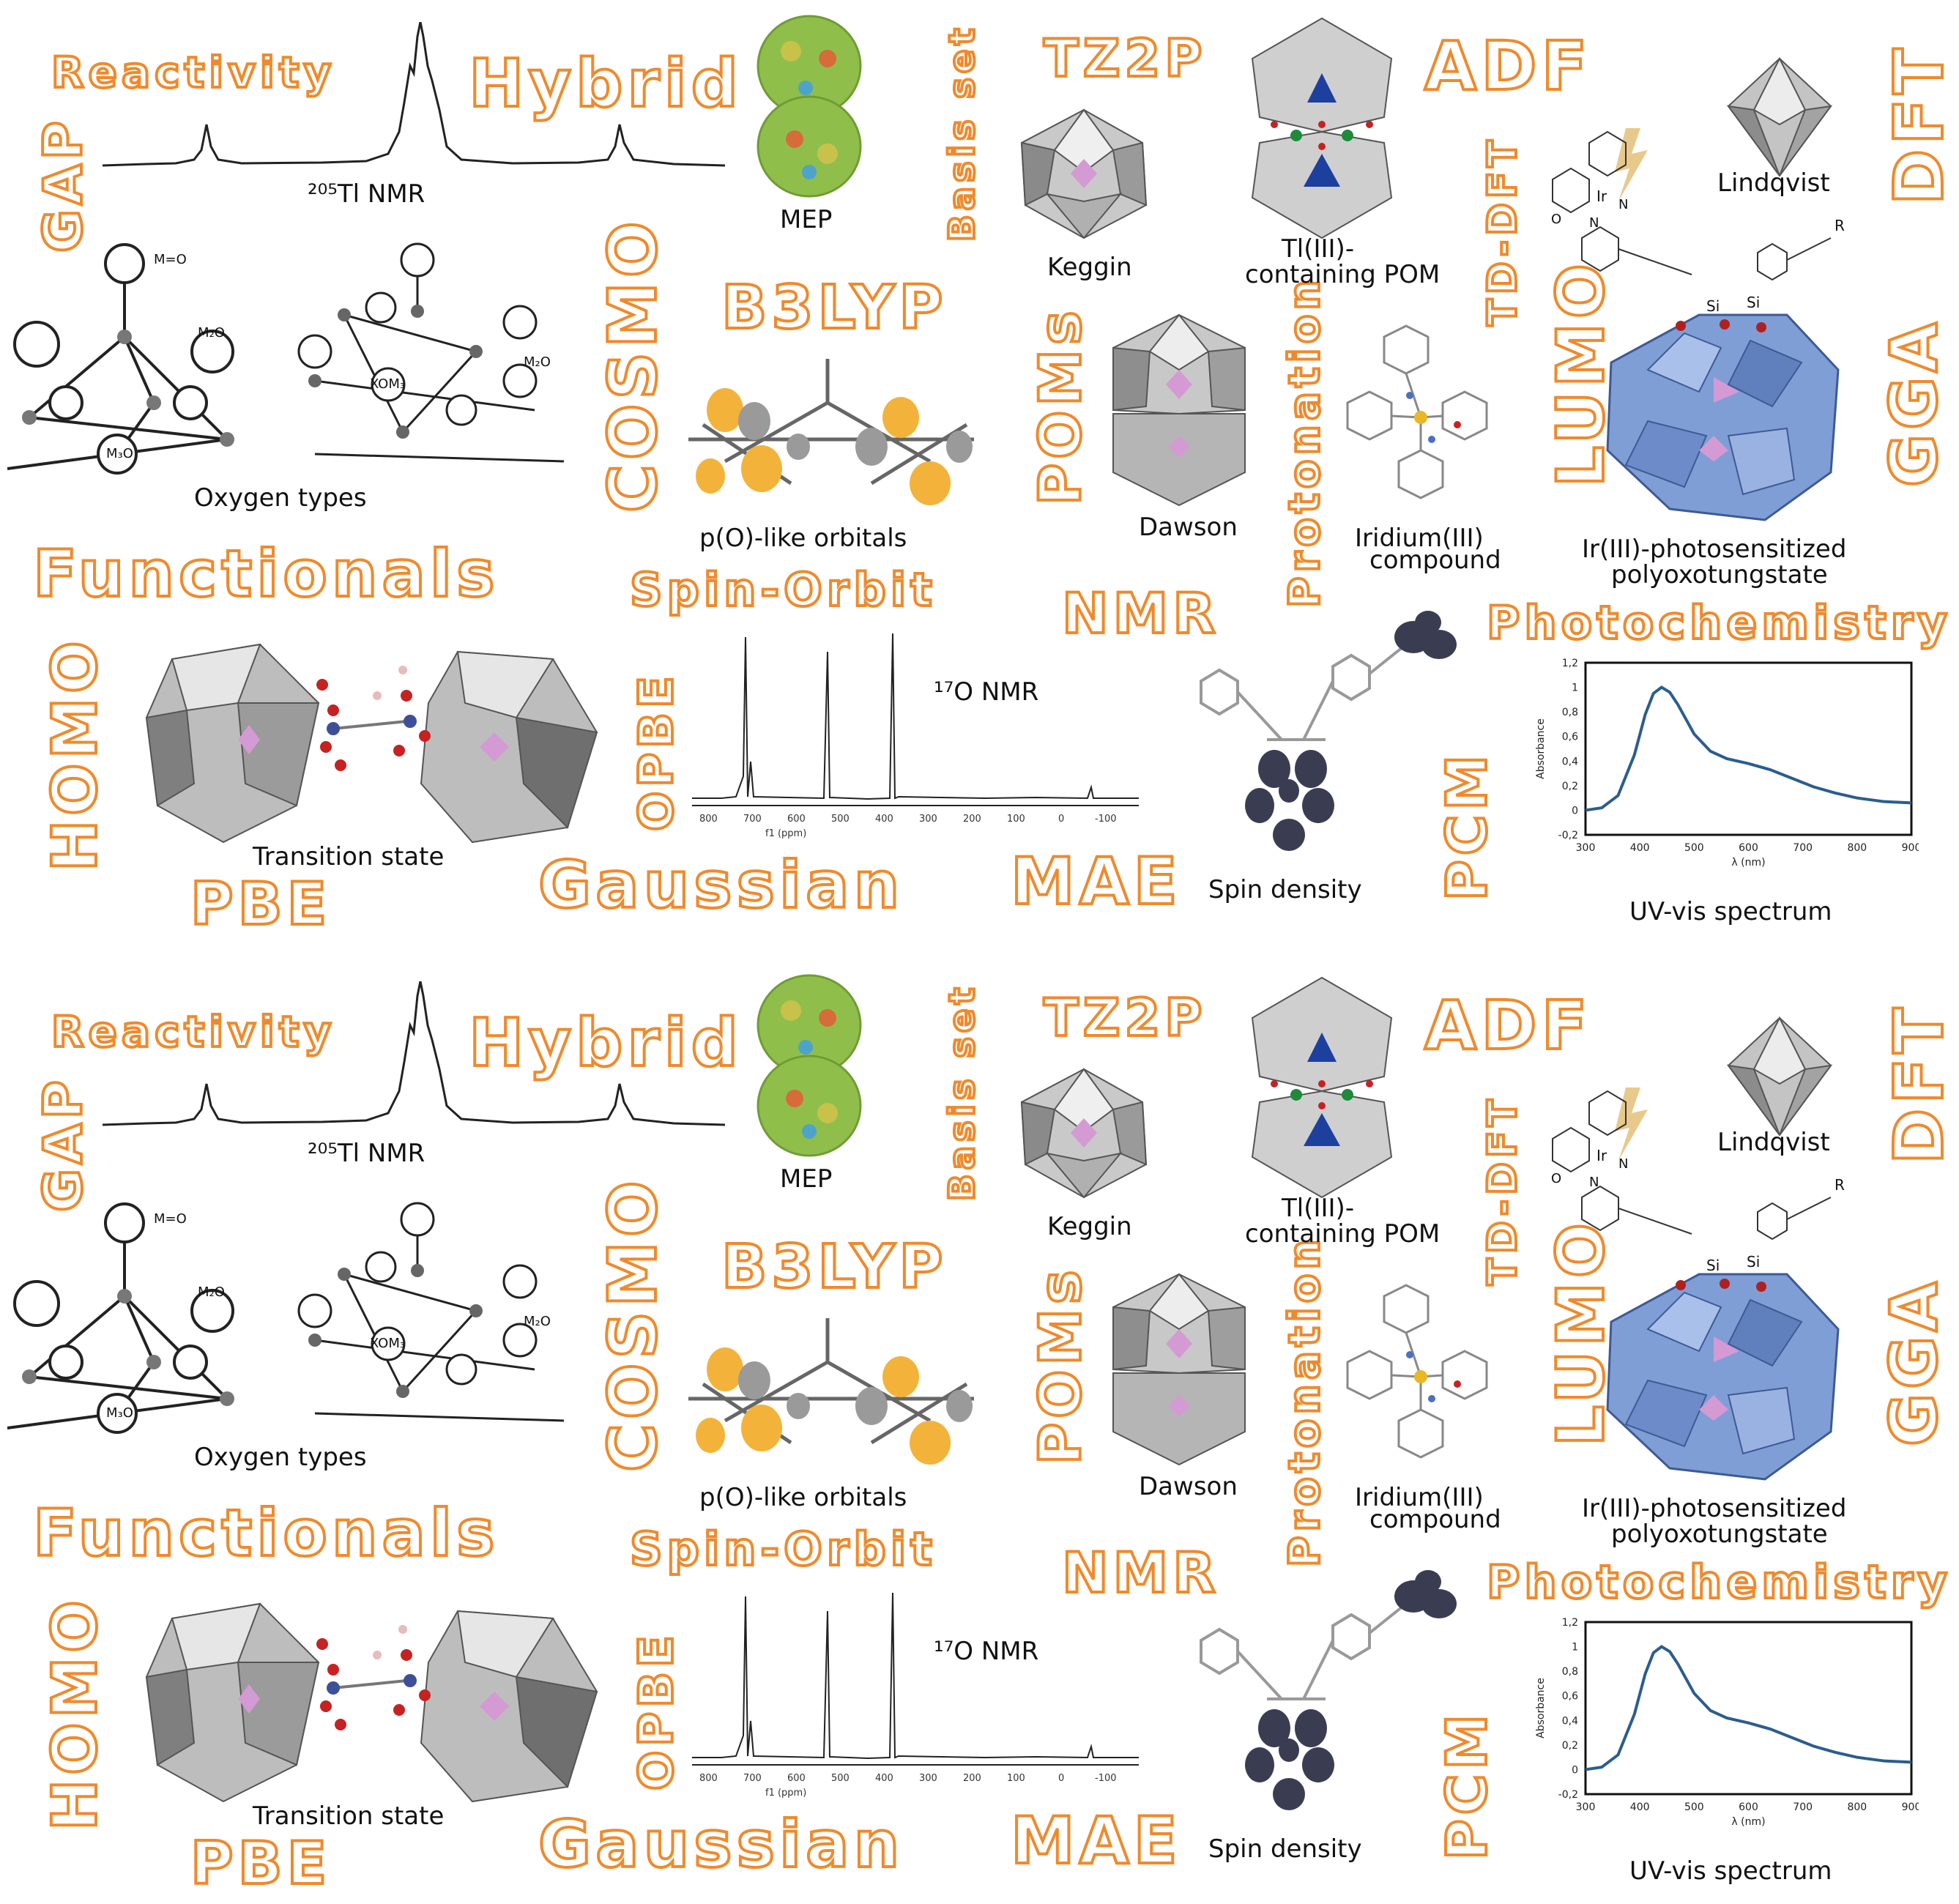 Image resolution: width=1959 pixels, height=1904 pixels. Describe the element at coordinates (1694, 848) in the screenshot. I see `uv-x-tick-label: 500` at that location.